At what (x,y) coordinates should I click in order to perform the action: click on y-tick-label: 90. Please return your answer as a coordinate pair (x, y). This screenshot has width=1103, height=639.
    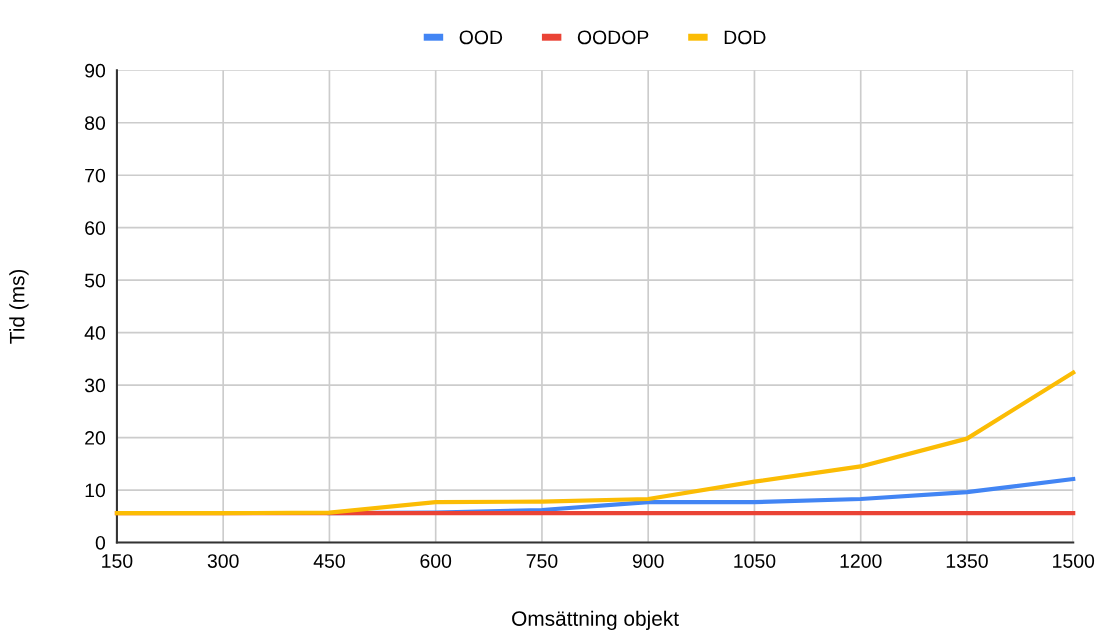
    Looking at the image, I should click on (95, 70).